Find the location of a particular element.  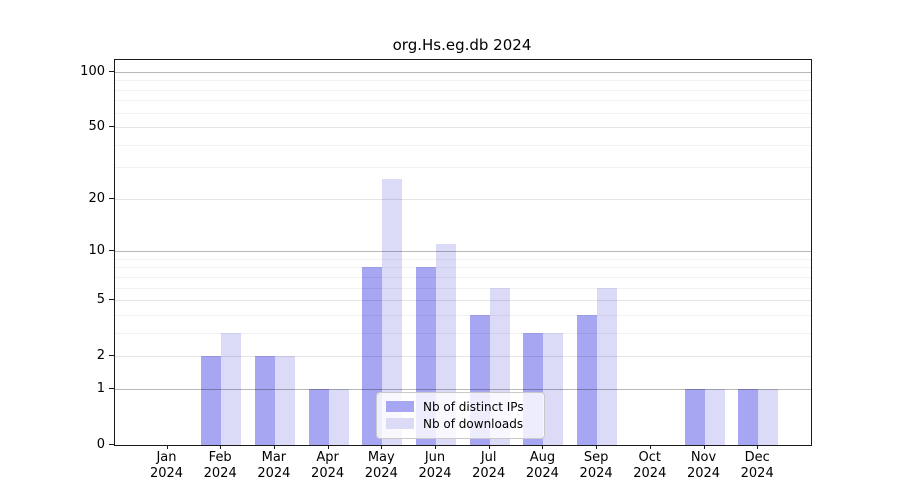

x-tick-label-mar: Mar 2024 is located at coordinates (274, 465).